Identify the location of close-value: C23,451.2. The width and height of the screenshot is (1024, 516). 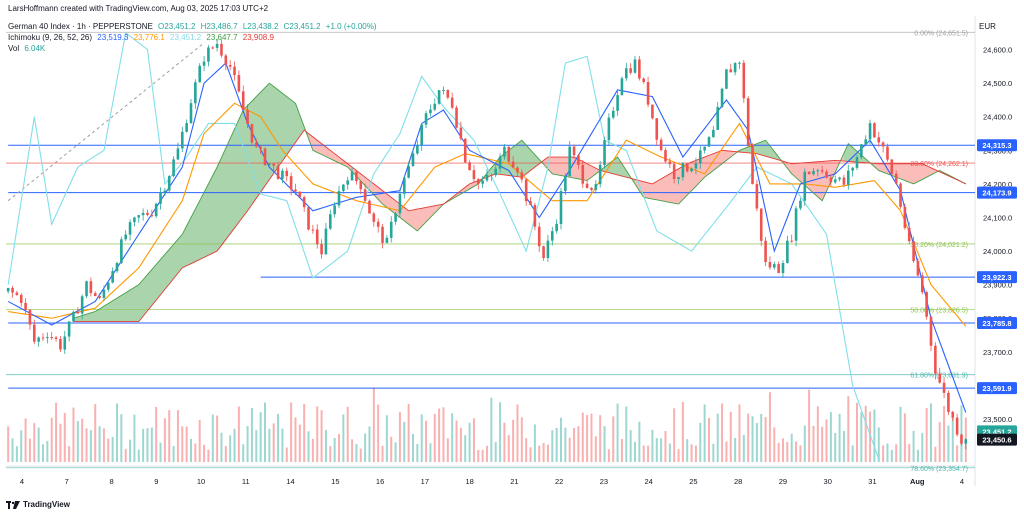
(302, 26).